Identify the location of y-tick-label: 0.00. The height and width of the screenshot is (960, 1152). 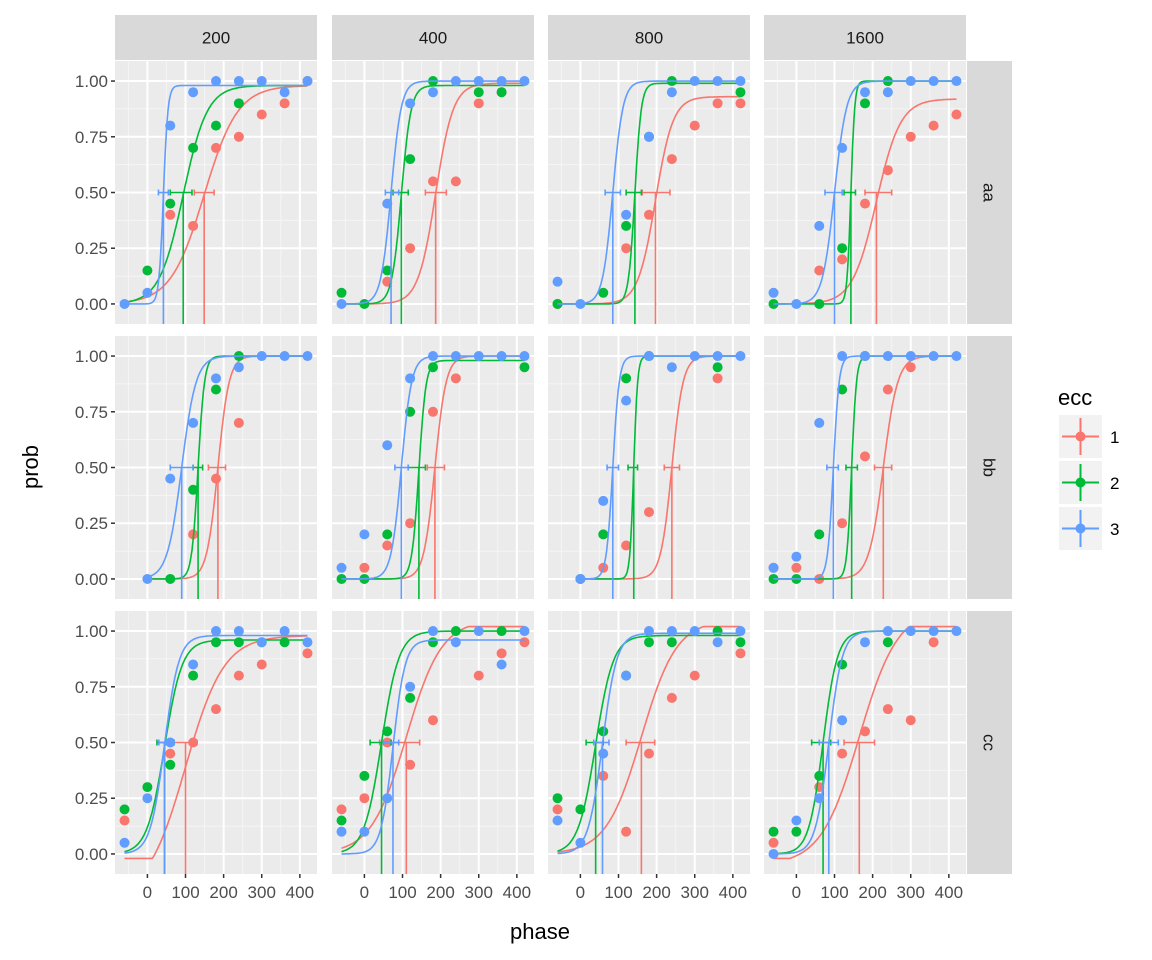
(91, 304).